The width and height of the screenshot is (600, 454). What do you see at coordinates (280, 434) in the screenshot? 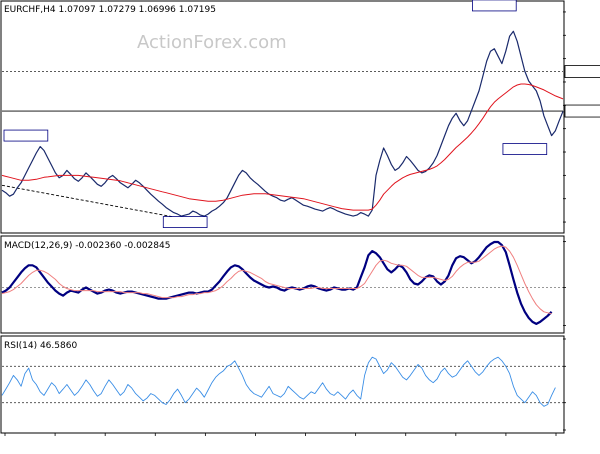
I see `bottom-axis` at bounding box center [280, 434].